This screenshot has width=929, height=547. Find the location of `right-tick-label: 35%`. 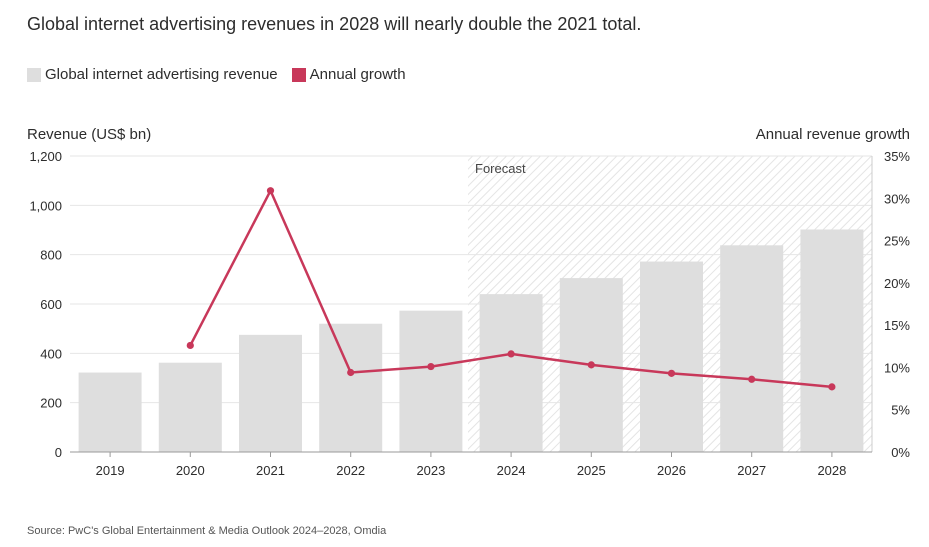

right-tick-label: 35% is located at coordinates (897, 156).